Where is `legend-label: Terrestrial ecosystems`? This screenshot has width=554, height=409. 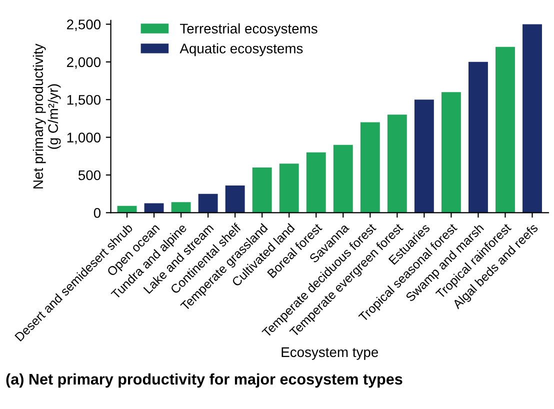 legend-label: Terrestrial ecosystems is located at coordinates (249, 29).